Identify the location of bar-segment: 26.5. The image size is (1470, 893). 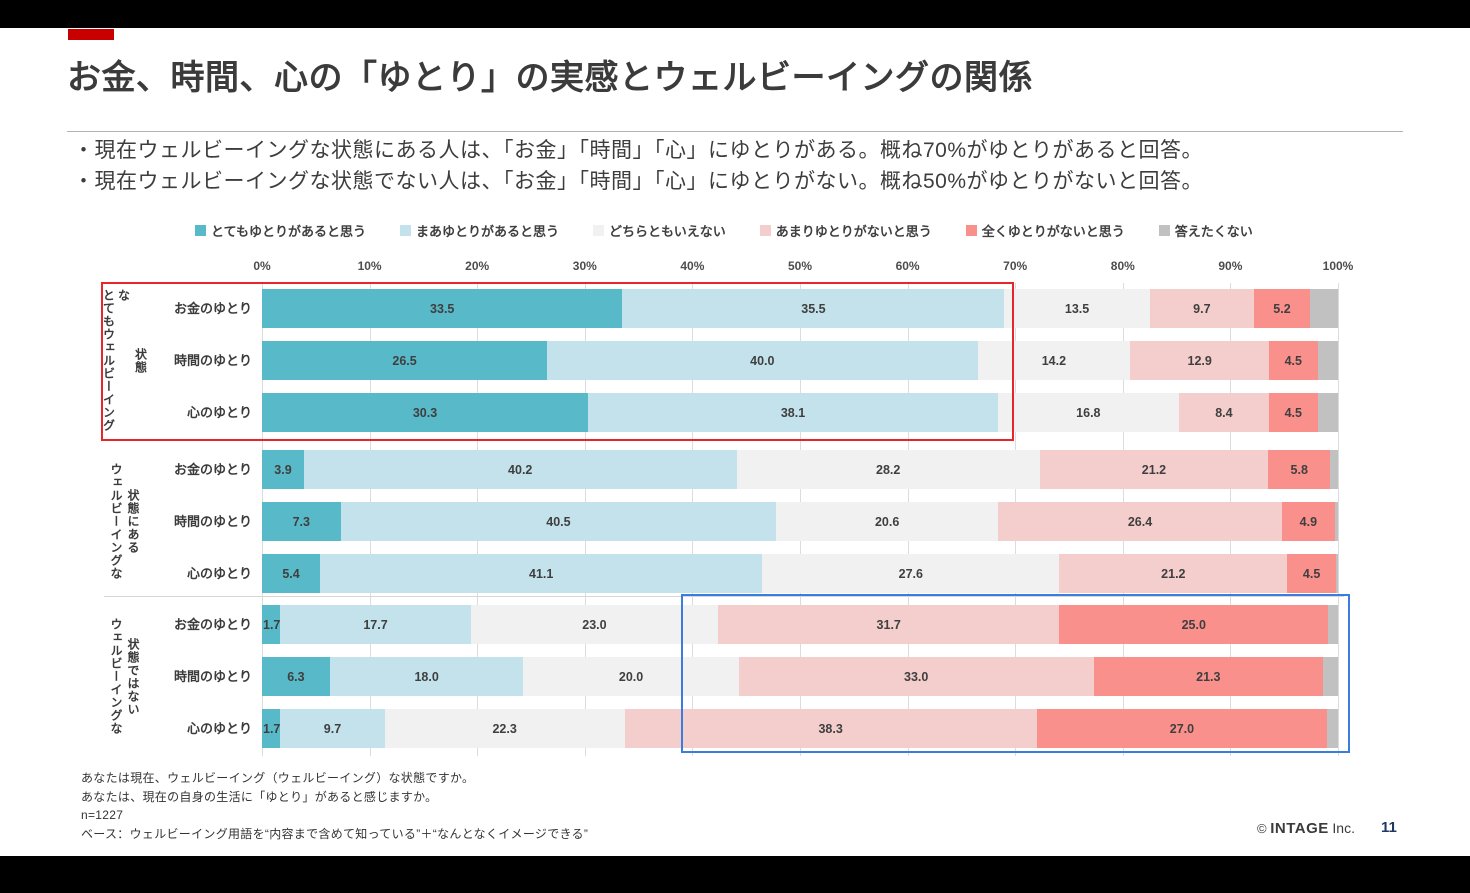
(405, 360).